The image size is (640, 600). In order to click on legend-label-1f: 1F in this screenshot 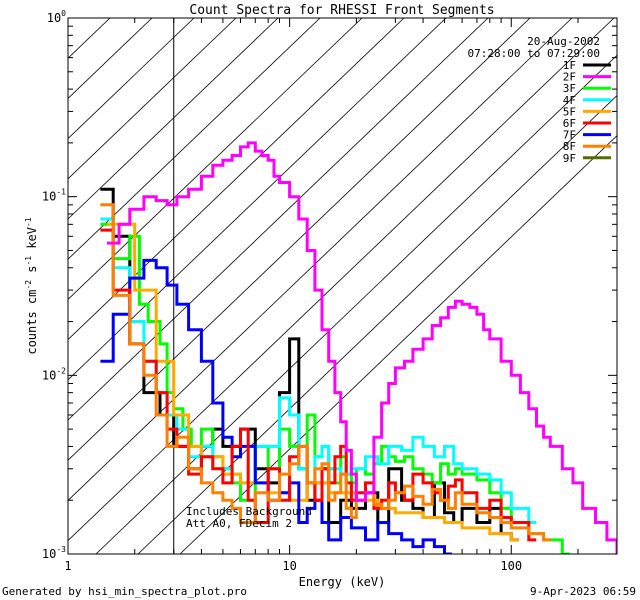, I will do `click(569, 65)`.